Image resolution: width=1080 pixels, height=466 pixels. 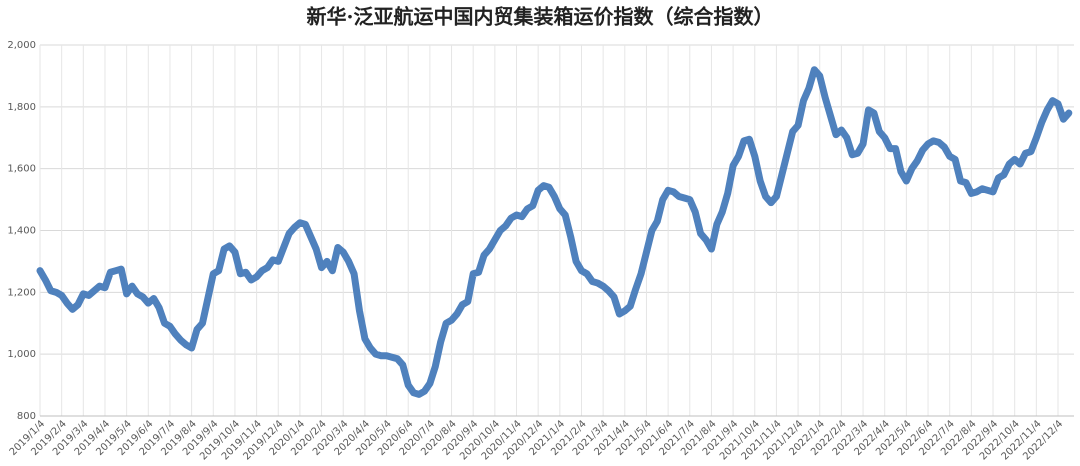 I want to click on y-tick-label: 1,400, so click(x=21, y=231).